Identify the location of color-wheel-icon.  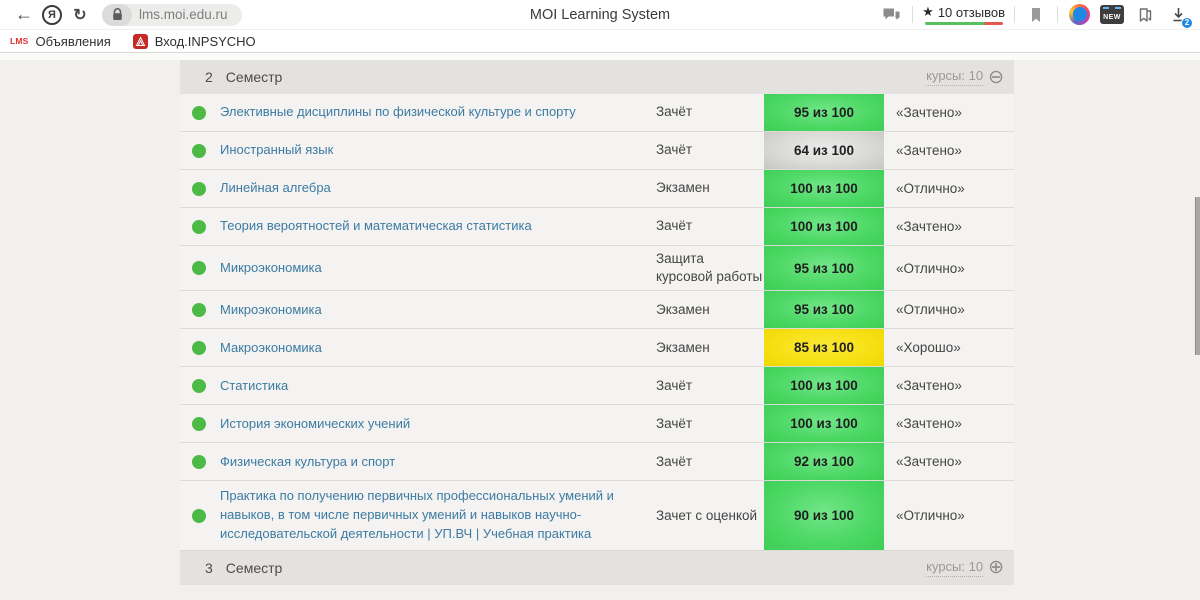
(1079, 14).